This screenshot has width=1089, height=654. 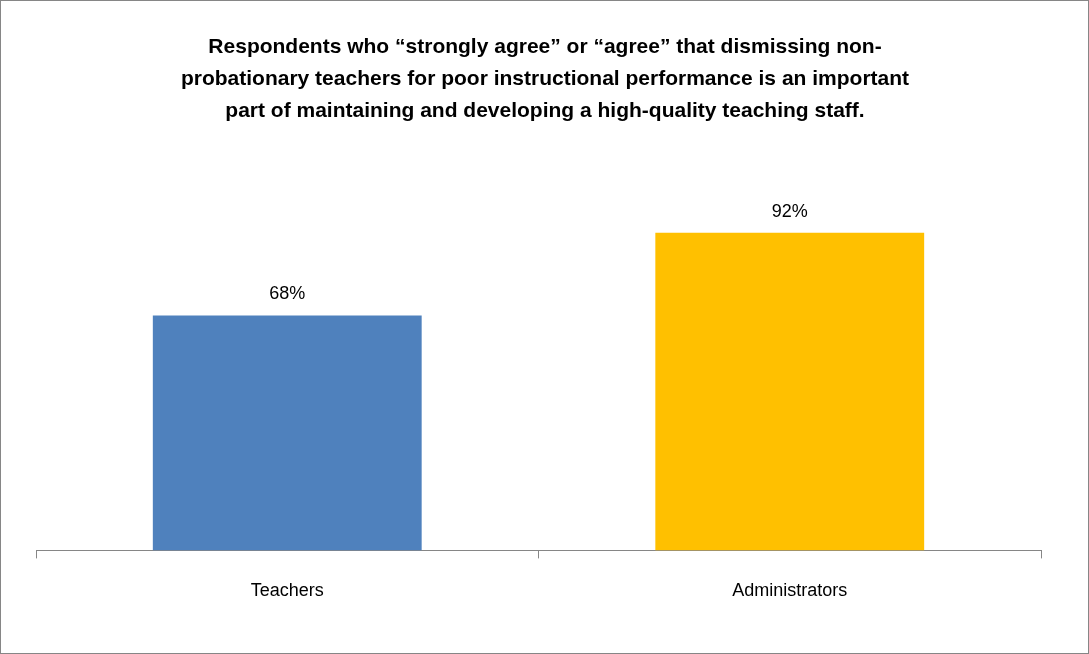 I want to click on chart-title: Respondents who “strongly agree” or “agree” that dismissing non-probationary teachers for poor instructional performance is an important part of maintaining and developing a high-quality teaching staff., so click(x=545, y=78).